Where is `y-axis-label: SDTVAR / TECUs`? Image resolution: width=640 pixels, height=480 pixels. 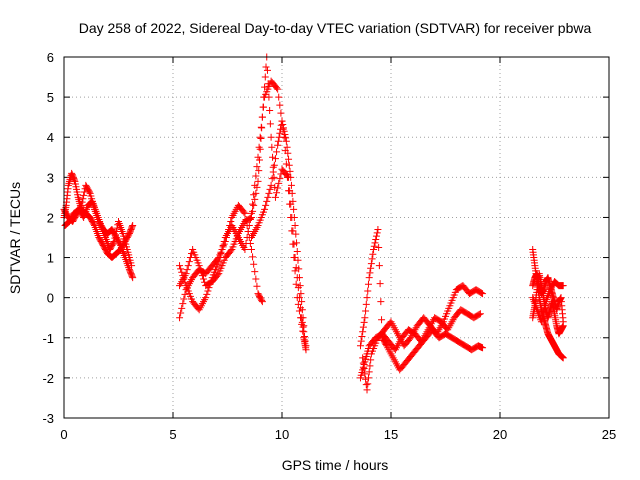
y-axis-label: SDTVAR / TECUs is located at coordinates (15, 238).